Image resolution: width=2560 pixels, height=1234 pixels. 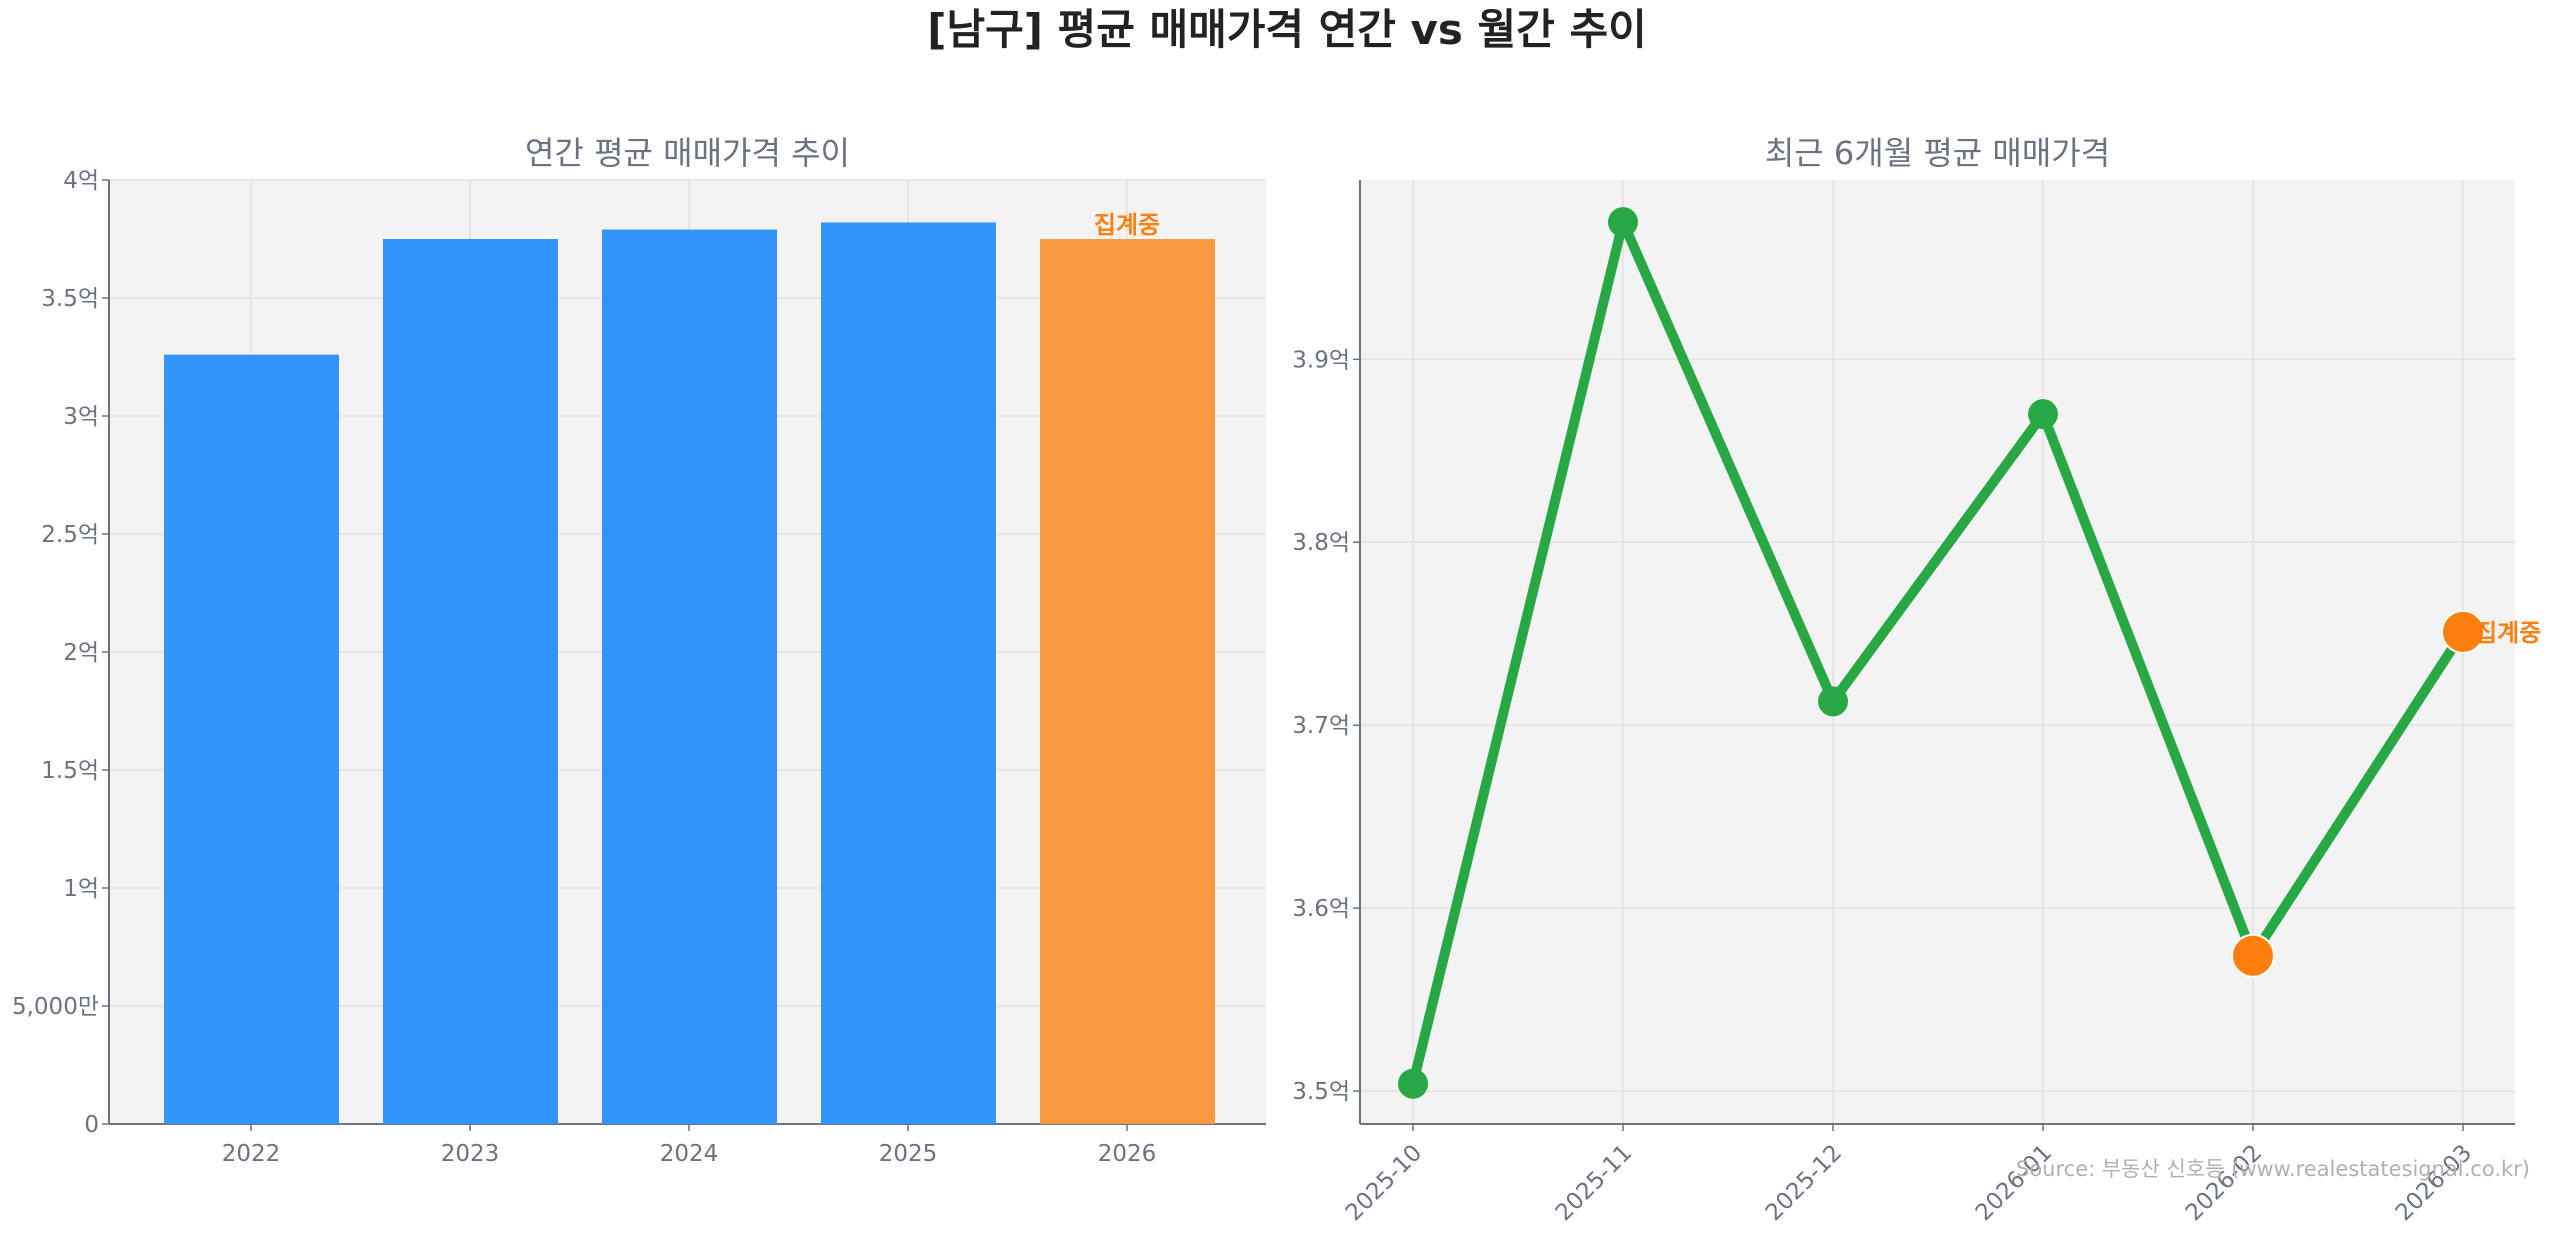 I want to click on y-tick-label: 3억, so click(x=81, y=417).